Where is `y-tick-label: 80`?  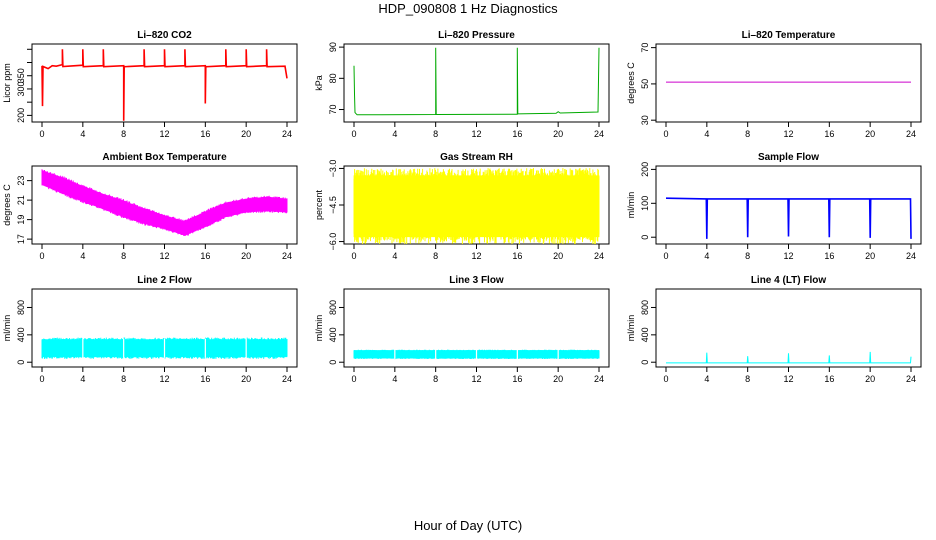 y-tick-label: 80 is located at coordinates (333, 78).